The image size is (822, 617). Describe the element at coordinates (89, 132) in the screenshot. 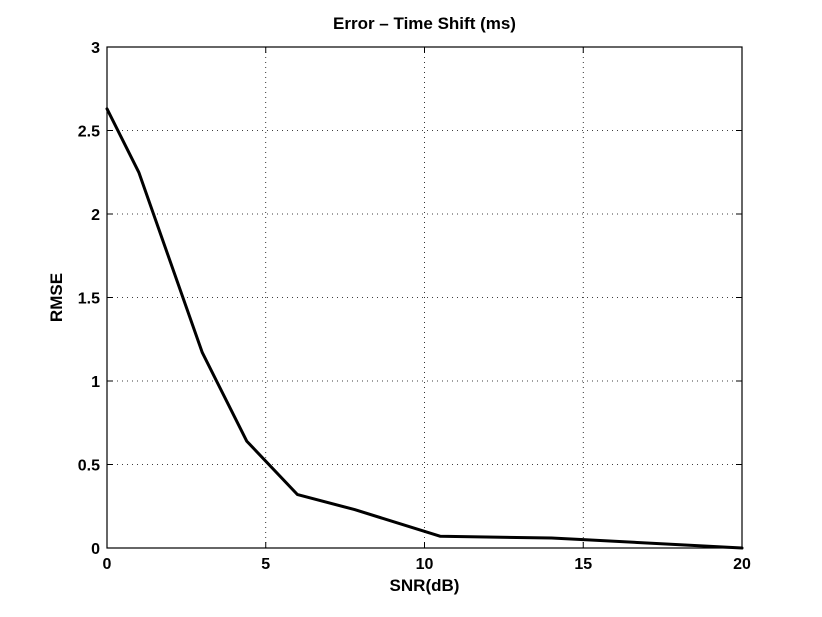

I see `y-tick-label: 2.5` at that location.